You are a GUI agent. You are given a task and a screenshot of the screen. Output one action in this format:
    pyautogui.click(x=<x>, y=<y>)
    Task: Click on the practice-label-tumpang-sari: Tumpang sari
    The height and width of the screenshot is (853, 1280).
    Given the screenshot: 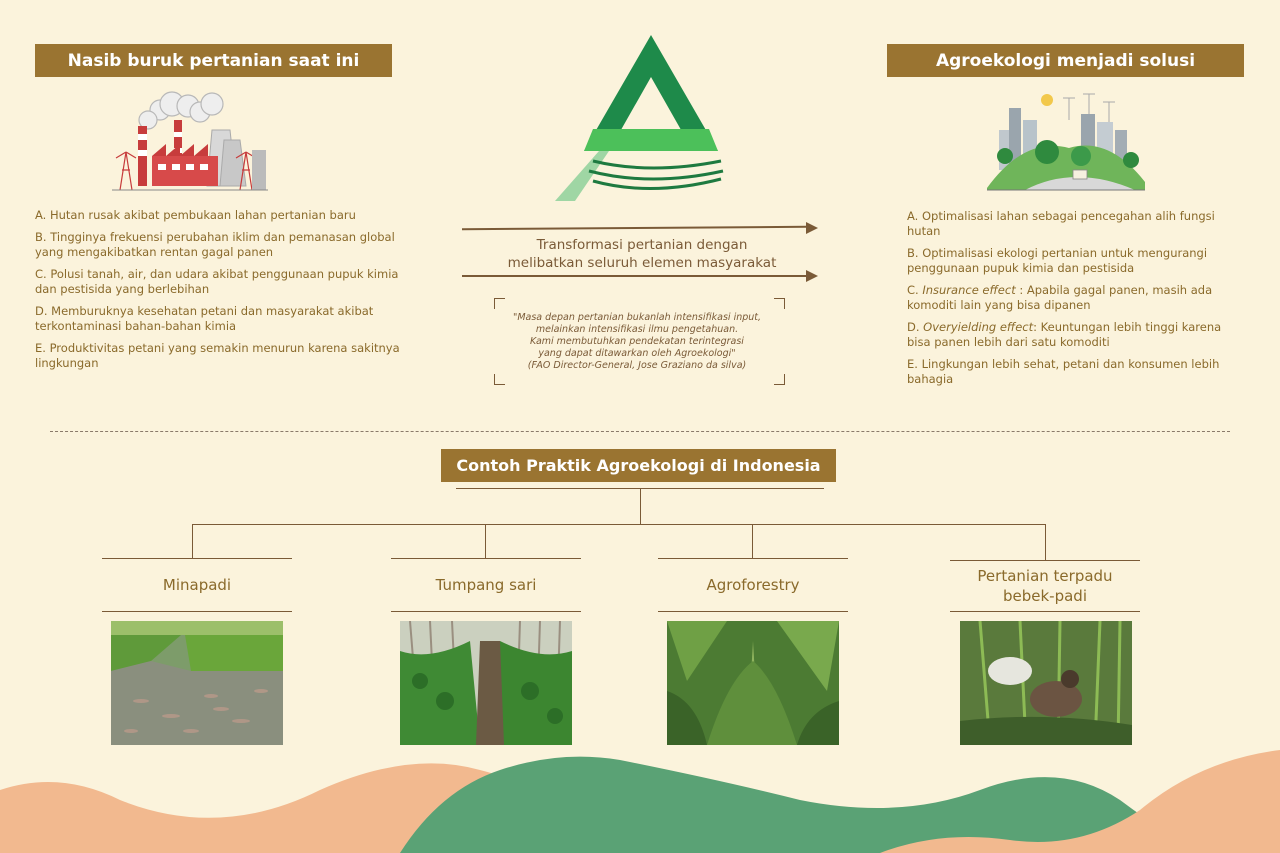 What is the action you would take?
    pyautogui.click(x=486, y=585)
    